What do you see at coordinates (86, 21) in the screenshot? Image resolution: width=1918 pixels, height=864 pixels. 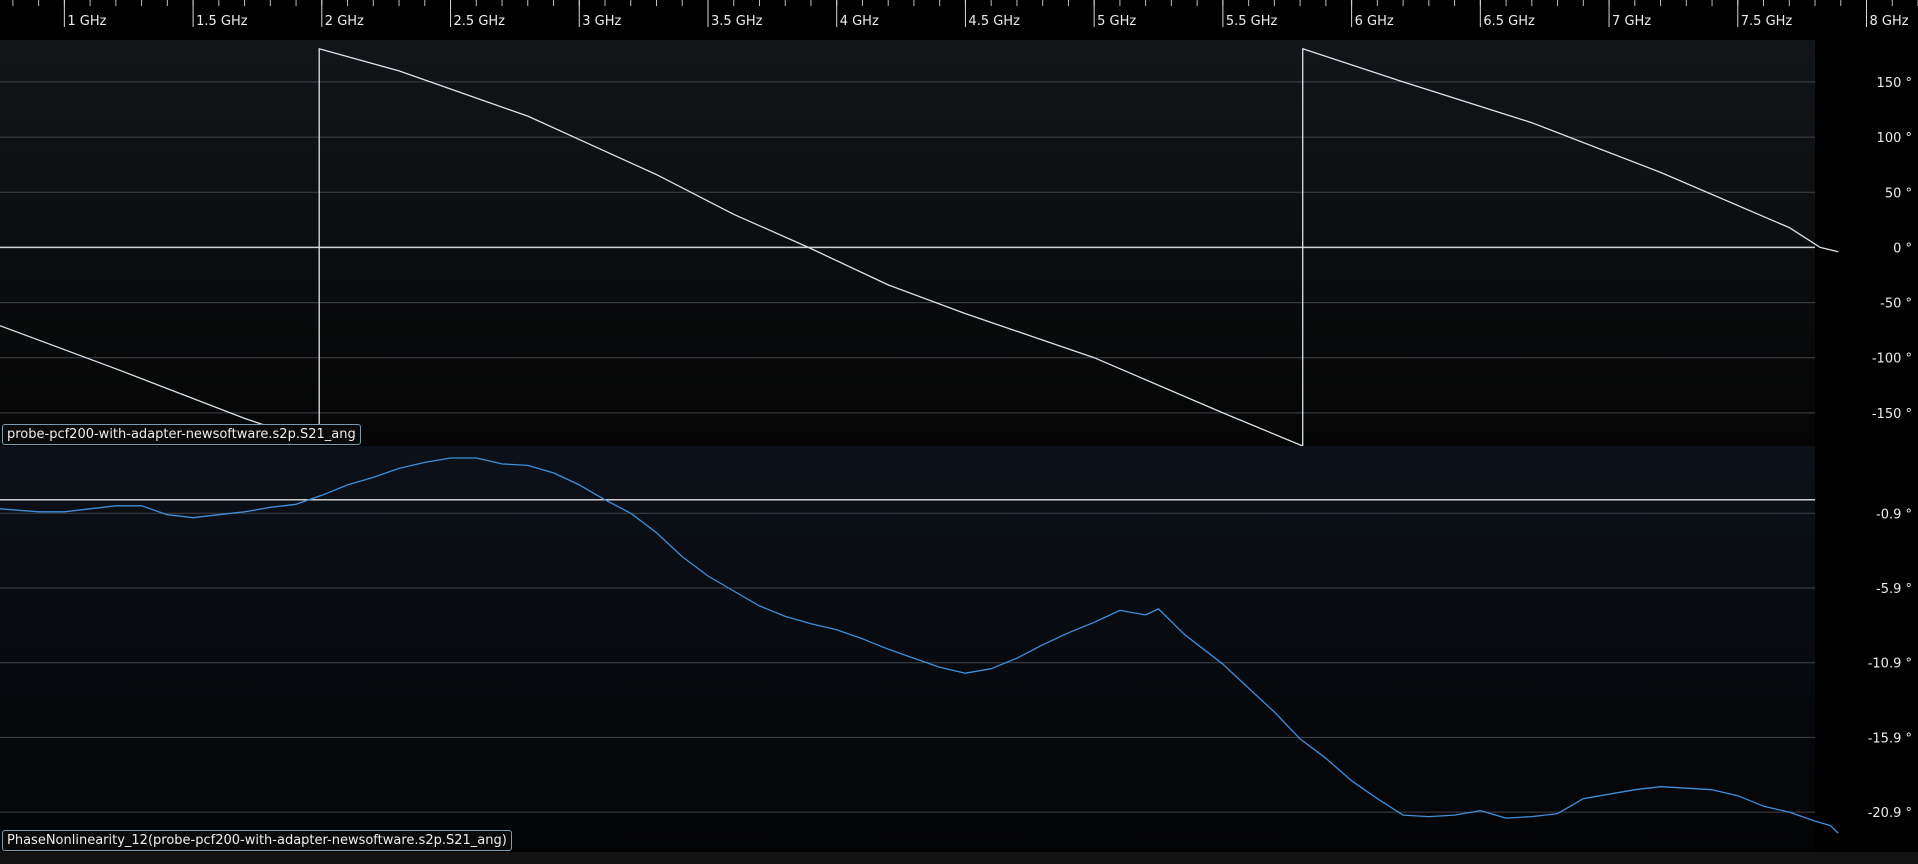 I see `x-tick-label: 1 GHz` at bounding box center [86, 21].